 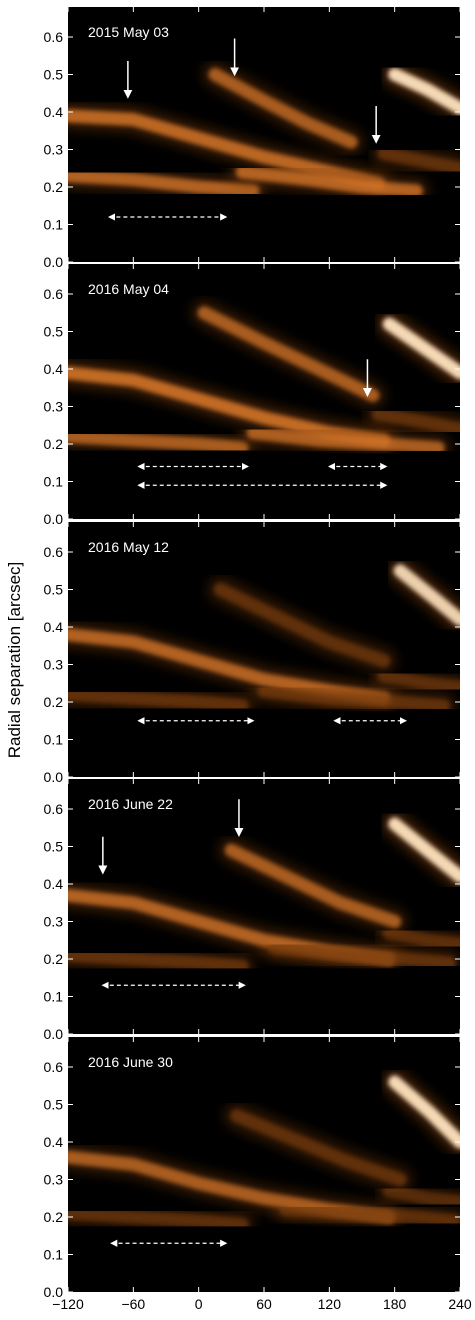 What do you see at coordinates (68, 1304) in the screenshot?
I see `x-tick-label: −120` at bounding box center [68, 1304].